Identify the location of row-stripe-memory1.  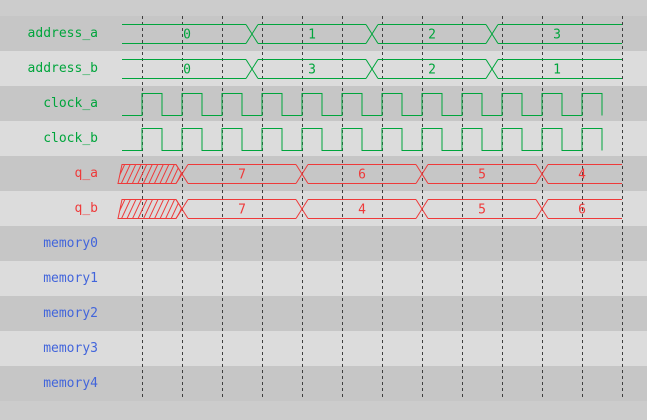
(323, 278).